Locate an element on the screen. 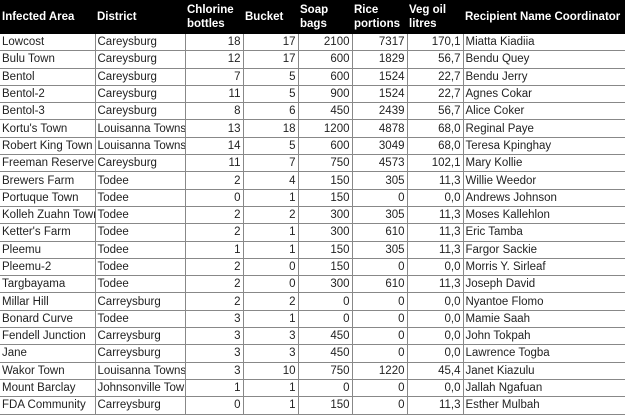 Image resolution: width=625 pixels, height=417 pixels. cell-rice-portions: 3049 is located at coordinates (380, 146).